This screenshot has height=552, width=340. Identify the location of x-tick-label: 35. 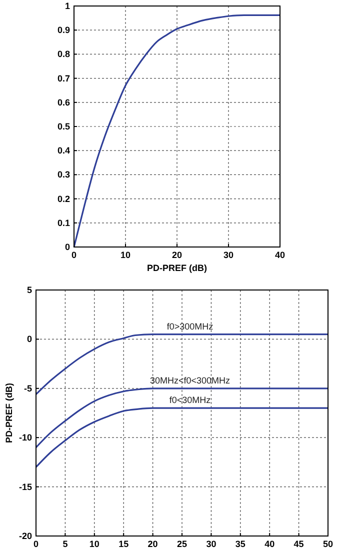
(240, 544).